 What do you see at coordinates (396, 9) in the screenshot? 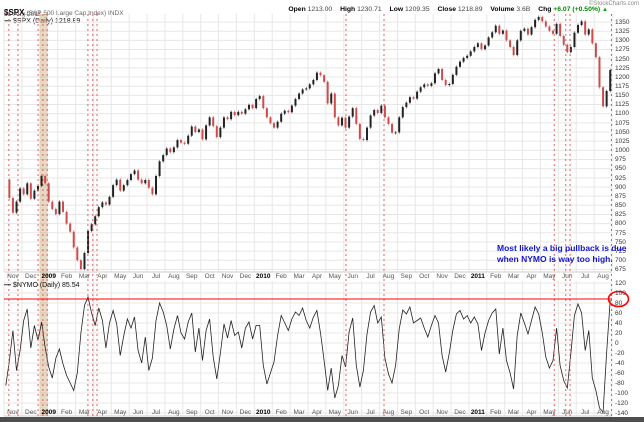
I see `low-label: Low` at bounding box center [396, 9].